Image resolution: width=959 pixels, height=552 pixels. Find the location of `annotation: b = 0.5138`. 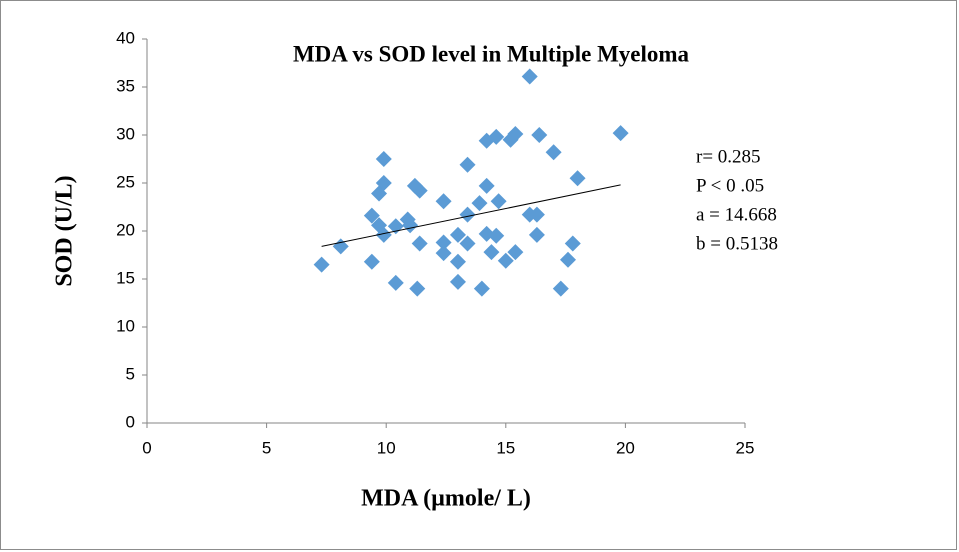

annotation: b = 0.5138 is located at coordinates (737, 243).